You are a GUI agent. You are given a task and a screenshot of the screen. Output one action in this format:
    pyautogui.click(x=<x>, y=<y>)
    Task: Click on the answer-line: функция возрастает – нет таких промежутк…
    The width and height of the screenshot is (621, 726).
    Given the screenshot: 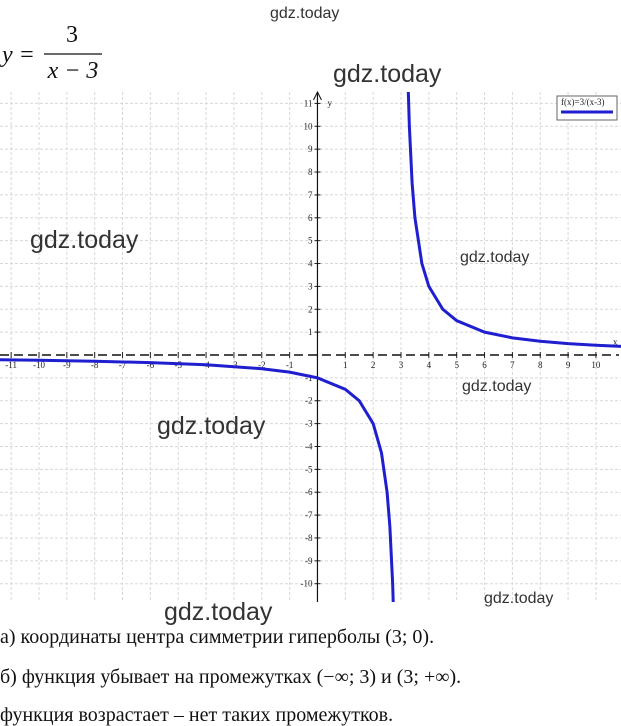 What is the action you would take?
    pyautogui.click(x=196, y=715)
    